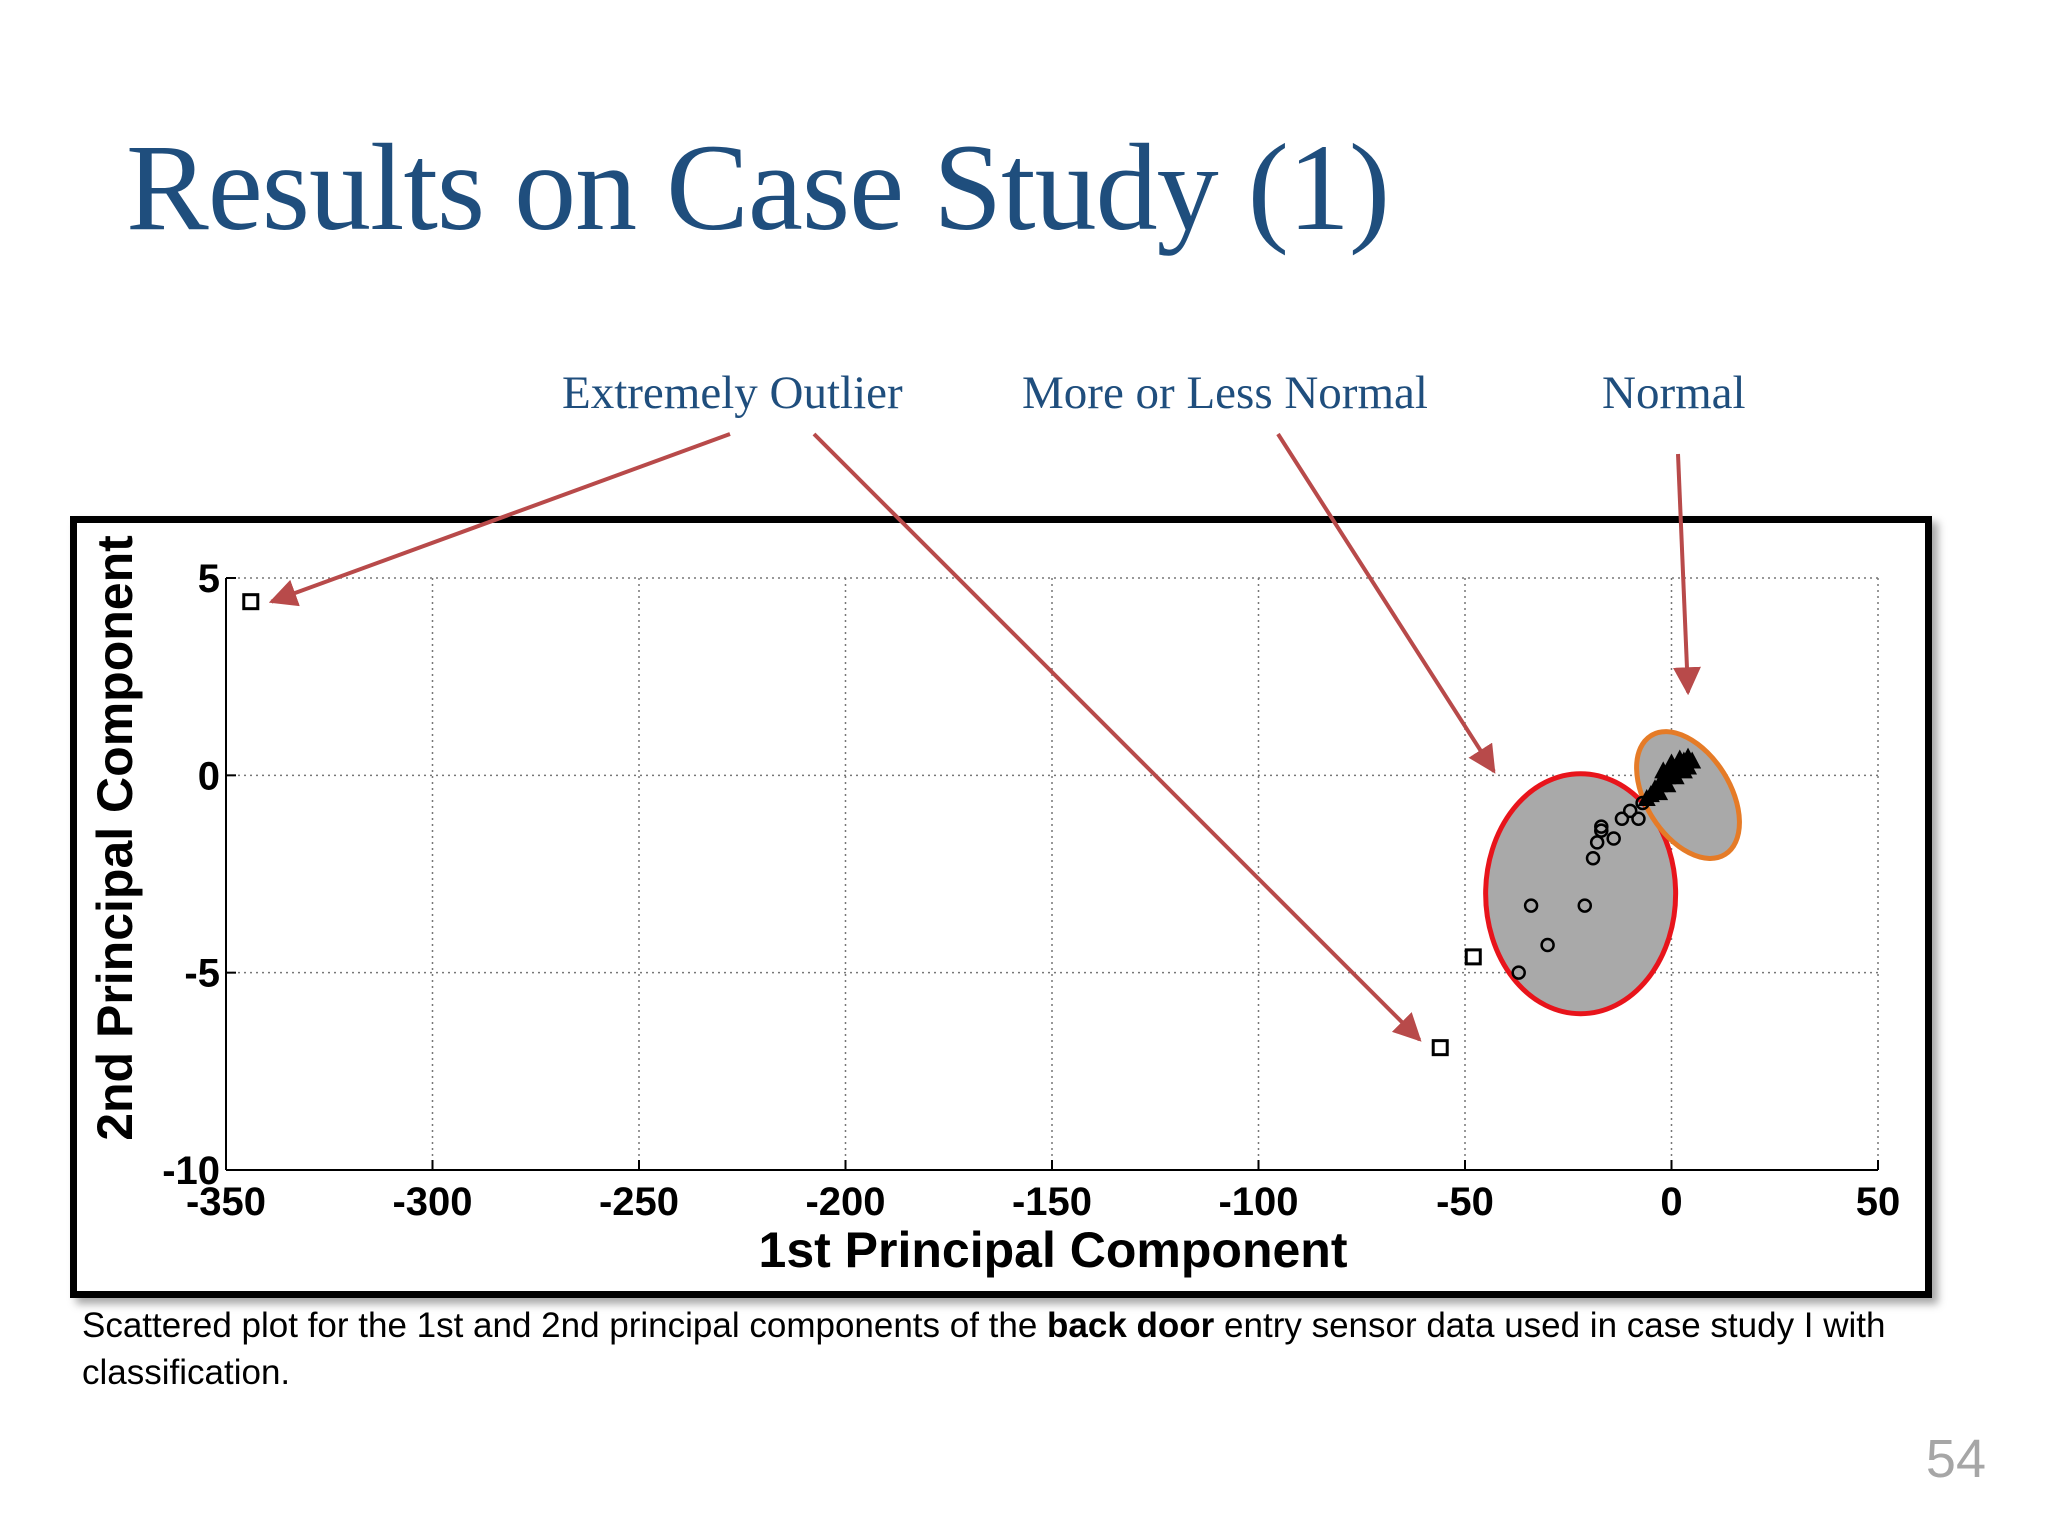 The width and height of the screenshot is (2048, 1536). I want to click on slide-title: Results on Case Study (1), so click(758, 187).